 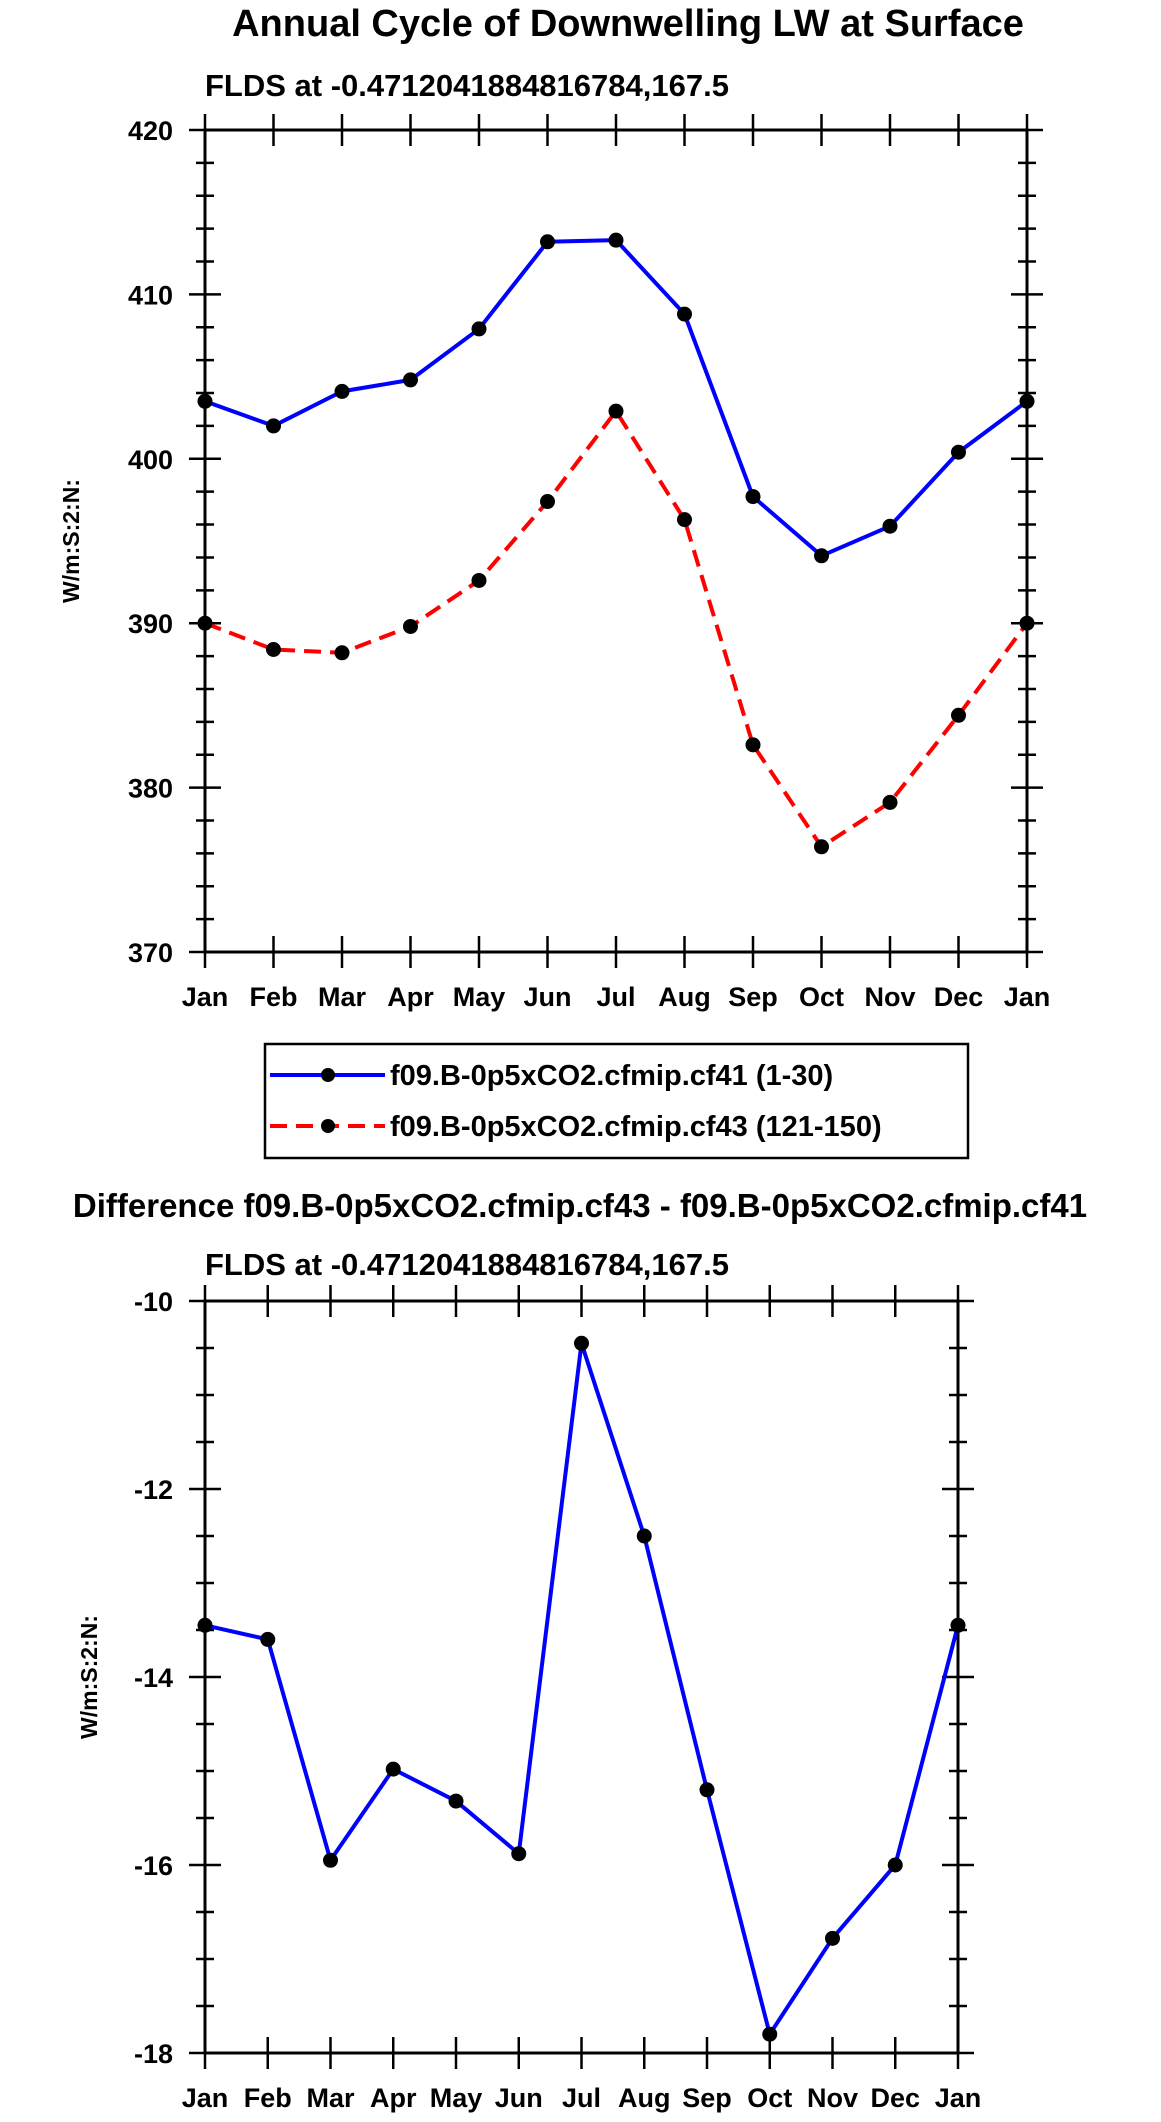 What do you see at coordinates (769, 2098) in the screenshot?
I see `chart2-xtick-label: Oct` at bounding box center [769, 2098].